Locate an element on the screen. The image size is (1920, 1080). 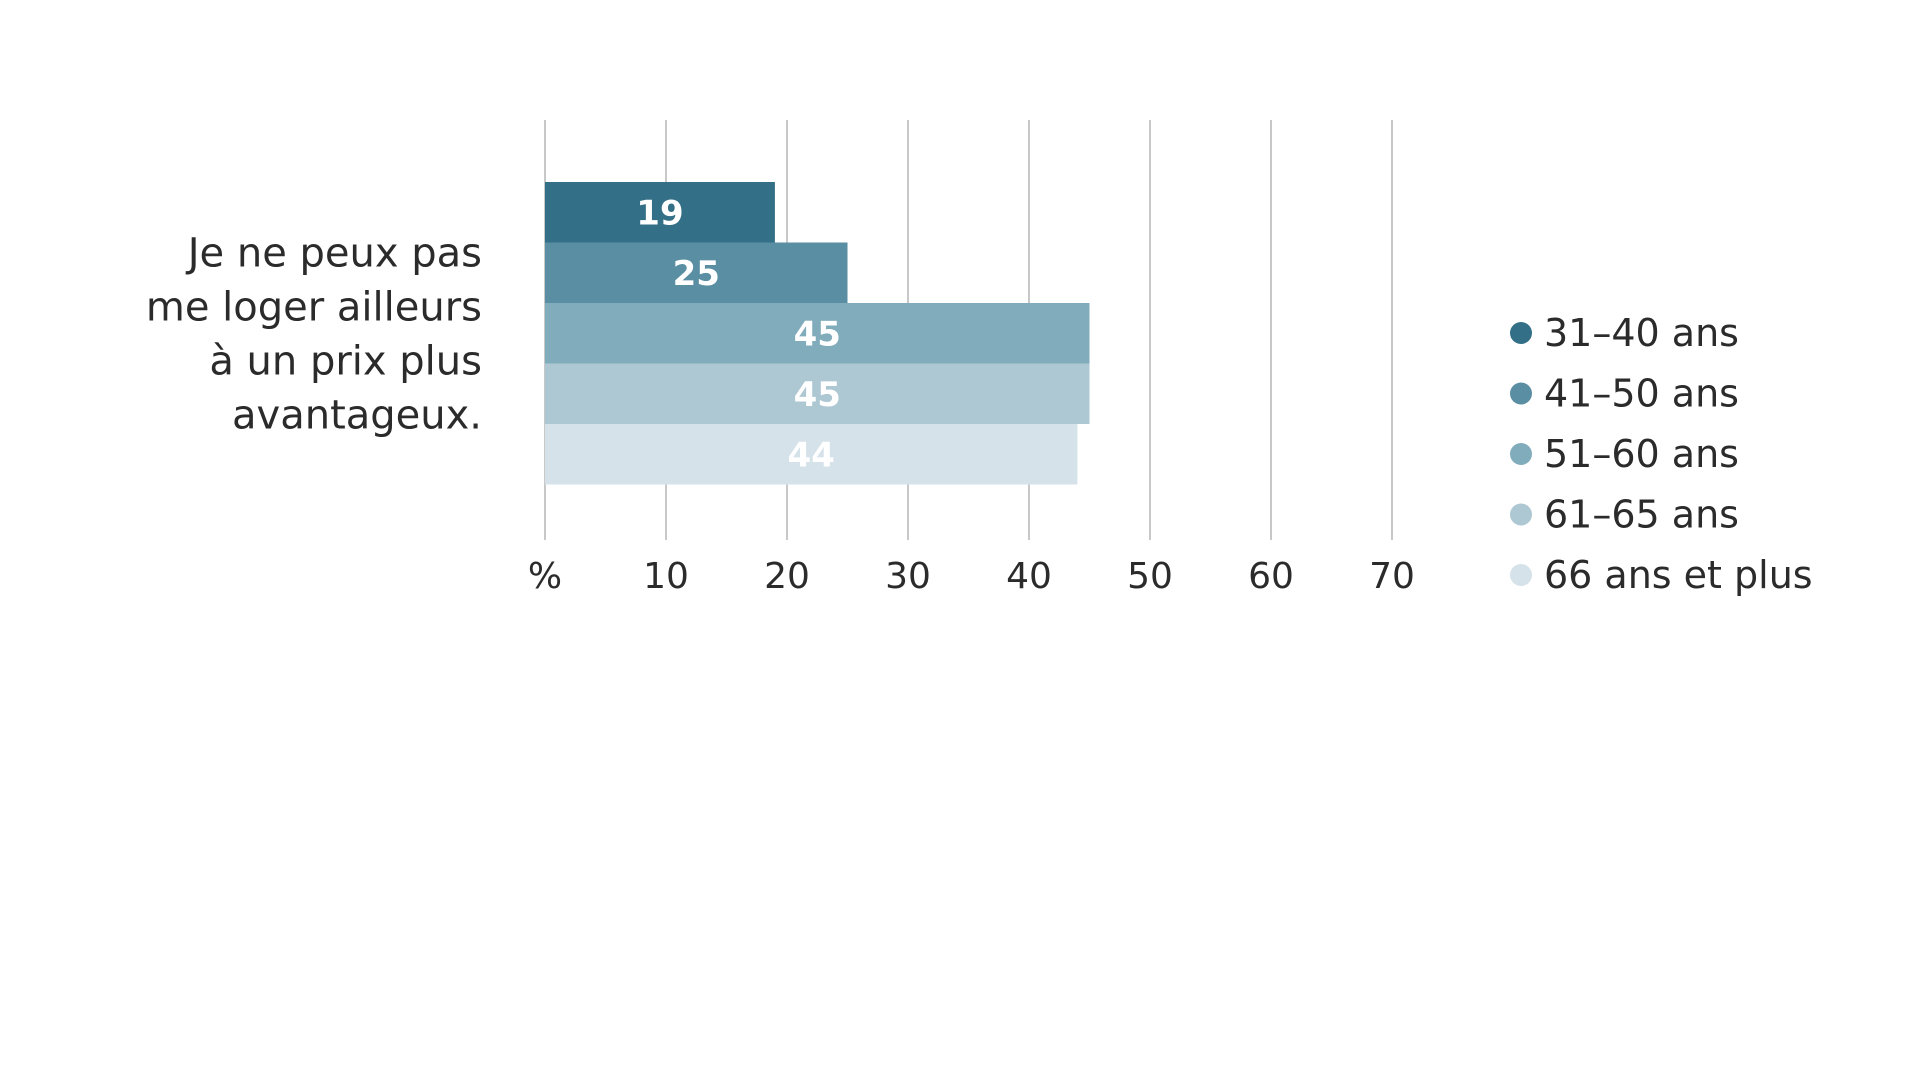
bar-value-label: 25 is located at coordinates (696, 274).